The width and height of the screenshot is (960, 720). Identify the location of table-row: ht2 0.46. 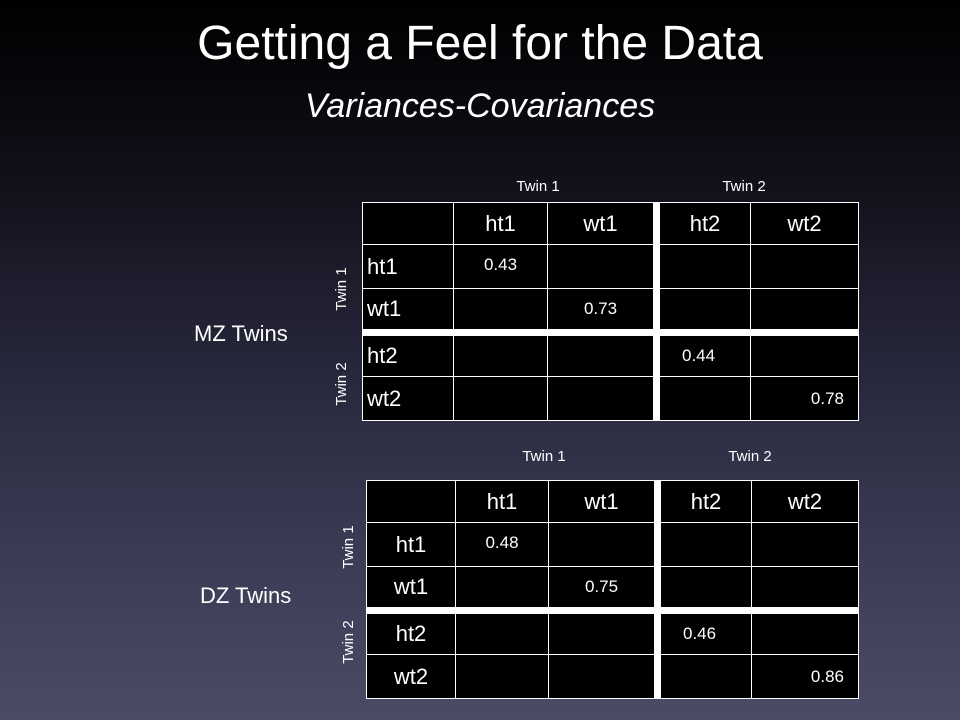
(612, 632).